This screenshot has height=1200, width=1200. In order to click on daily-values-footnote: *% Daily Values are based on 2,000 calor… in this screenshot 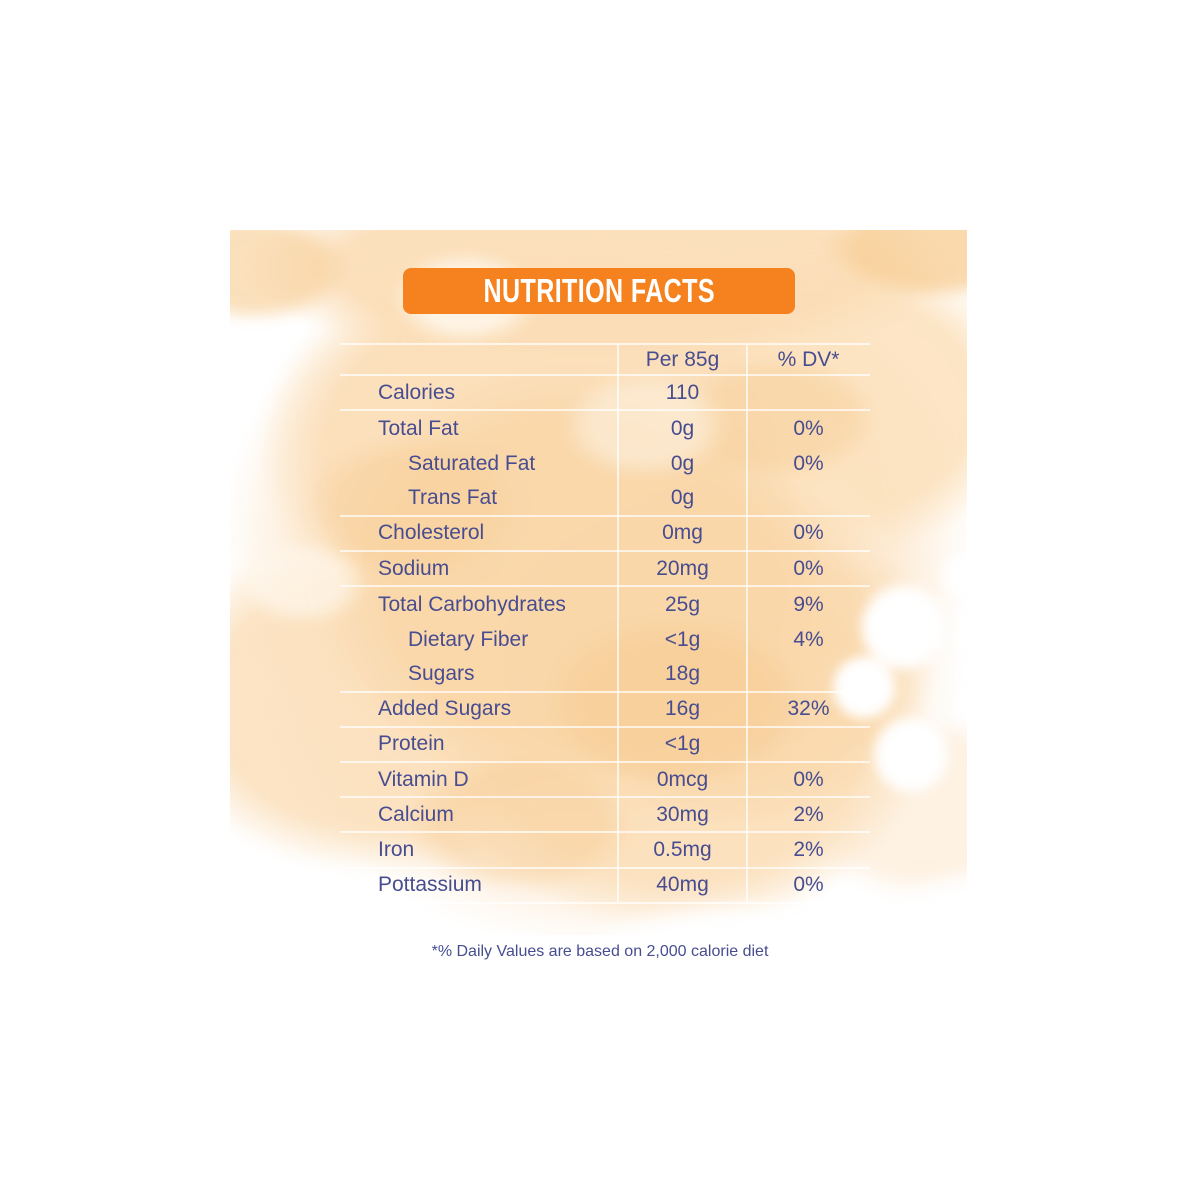, I will do `click(600, 951)`.